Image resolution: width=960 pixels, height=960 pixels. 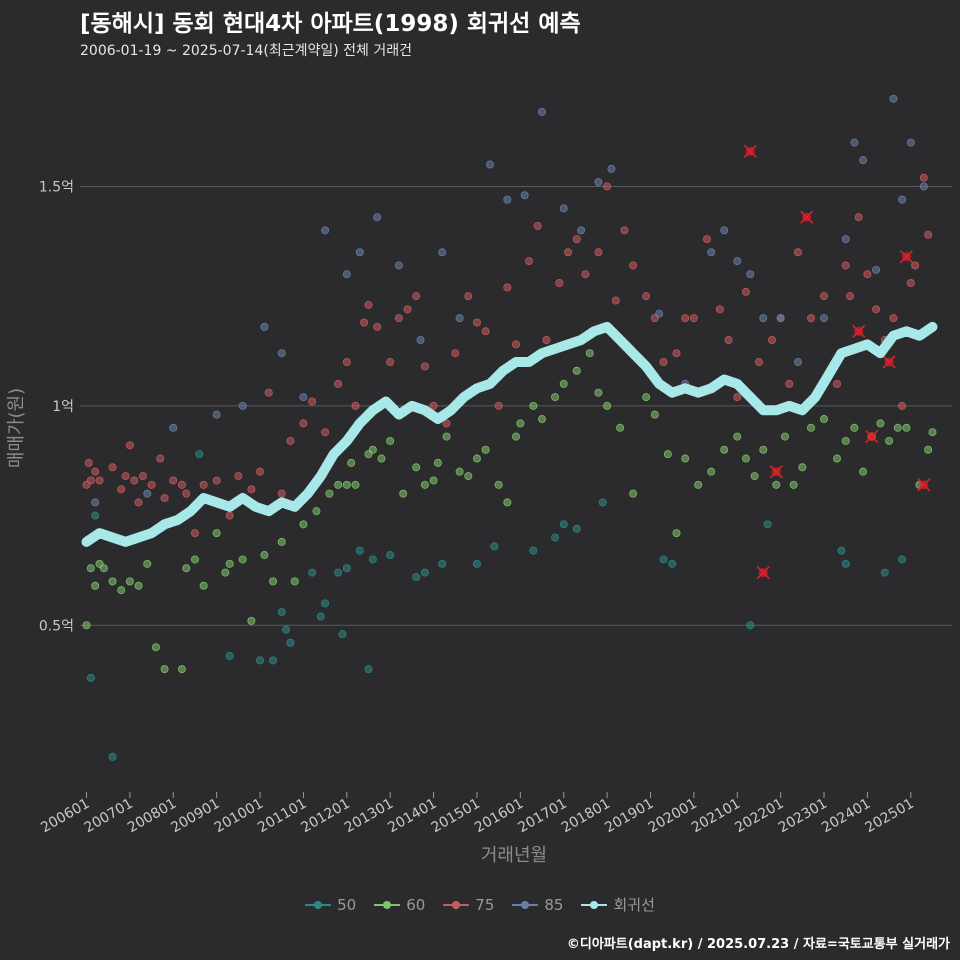 I want to click on legend-label: 60, so click(x=416, y=904).